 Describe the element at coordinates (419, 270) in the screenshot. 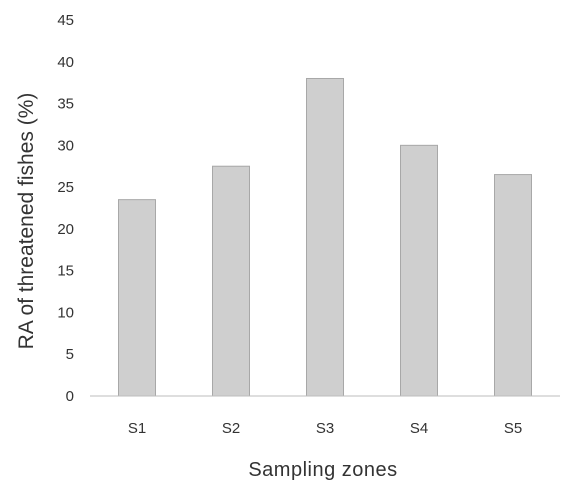

I see `bar-s4` at that location.